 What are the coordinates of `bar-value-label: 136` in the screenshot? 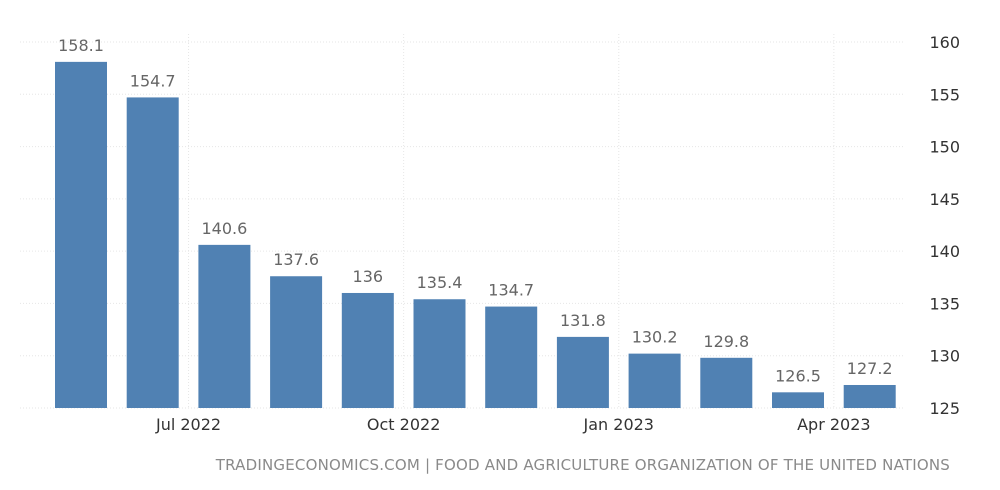 It's located at (368, 276).